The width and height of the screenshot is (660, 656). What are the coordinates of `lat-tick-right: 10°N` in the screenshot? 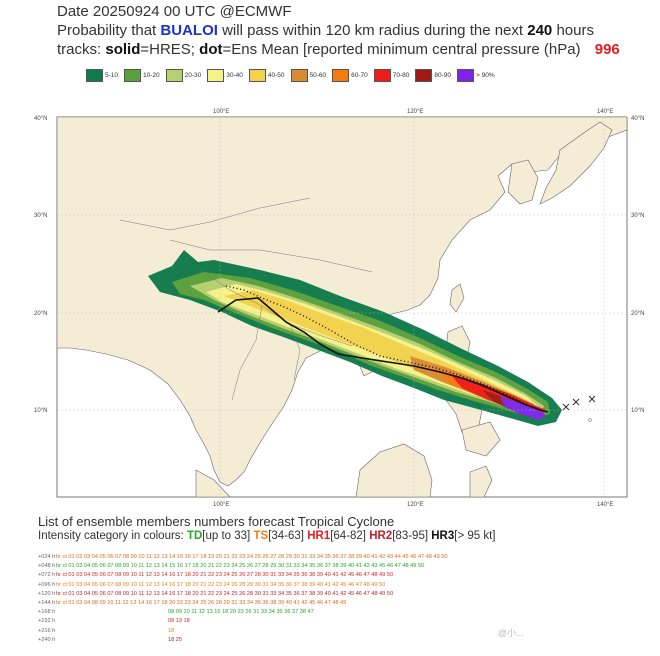 It's located at (637, 411).